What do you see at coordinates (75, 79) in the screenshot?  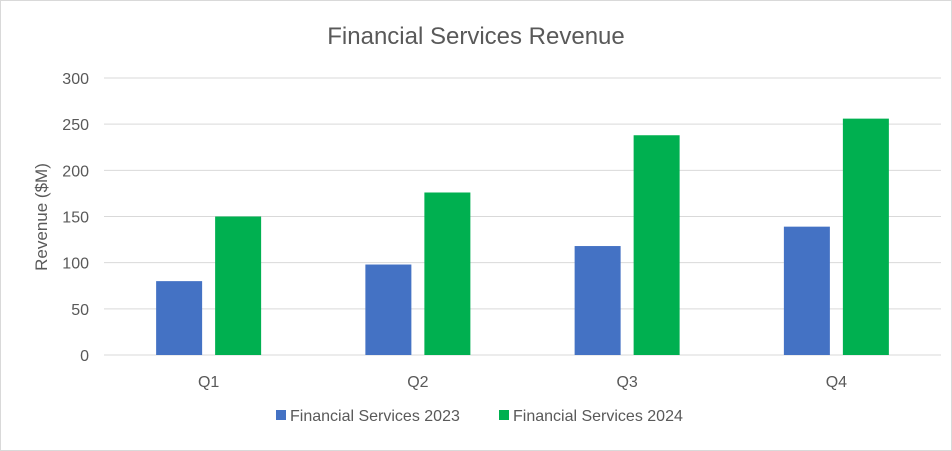 I see `y-tick-label: 300` at bounding box center [75, 79].